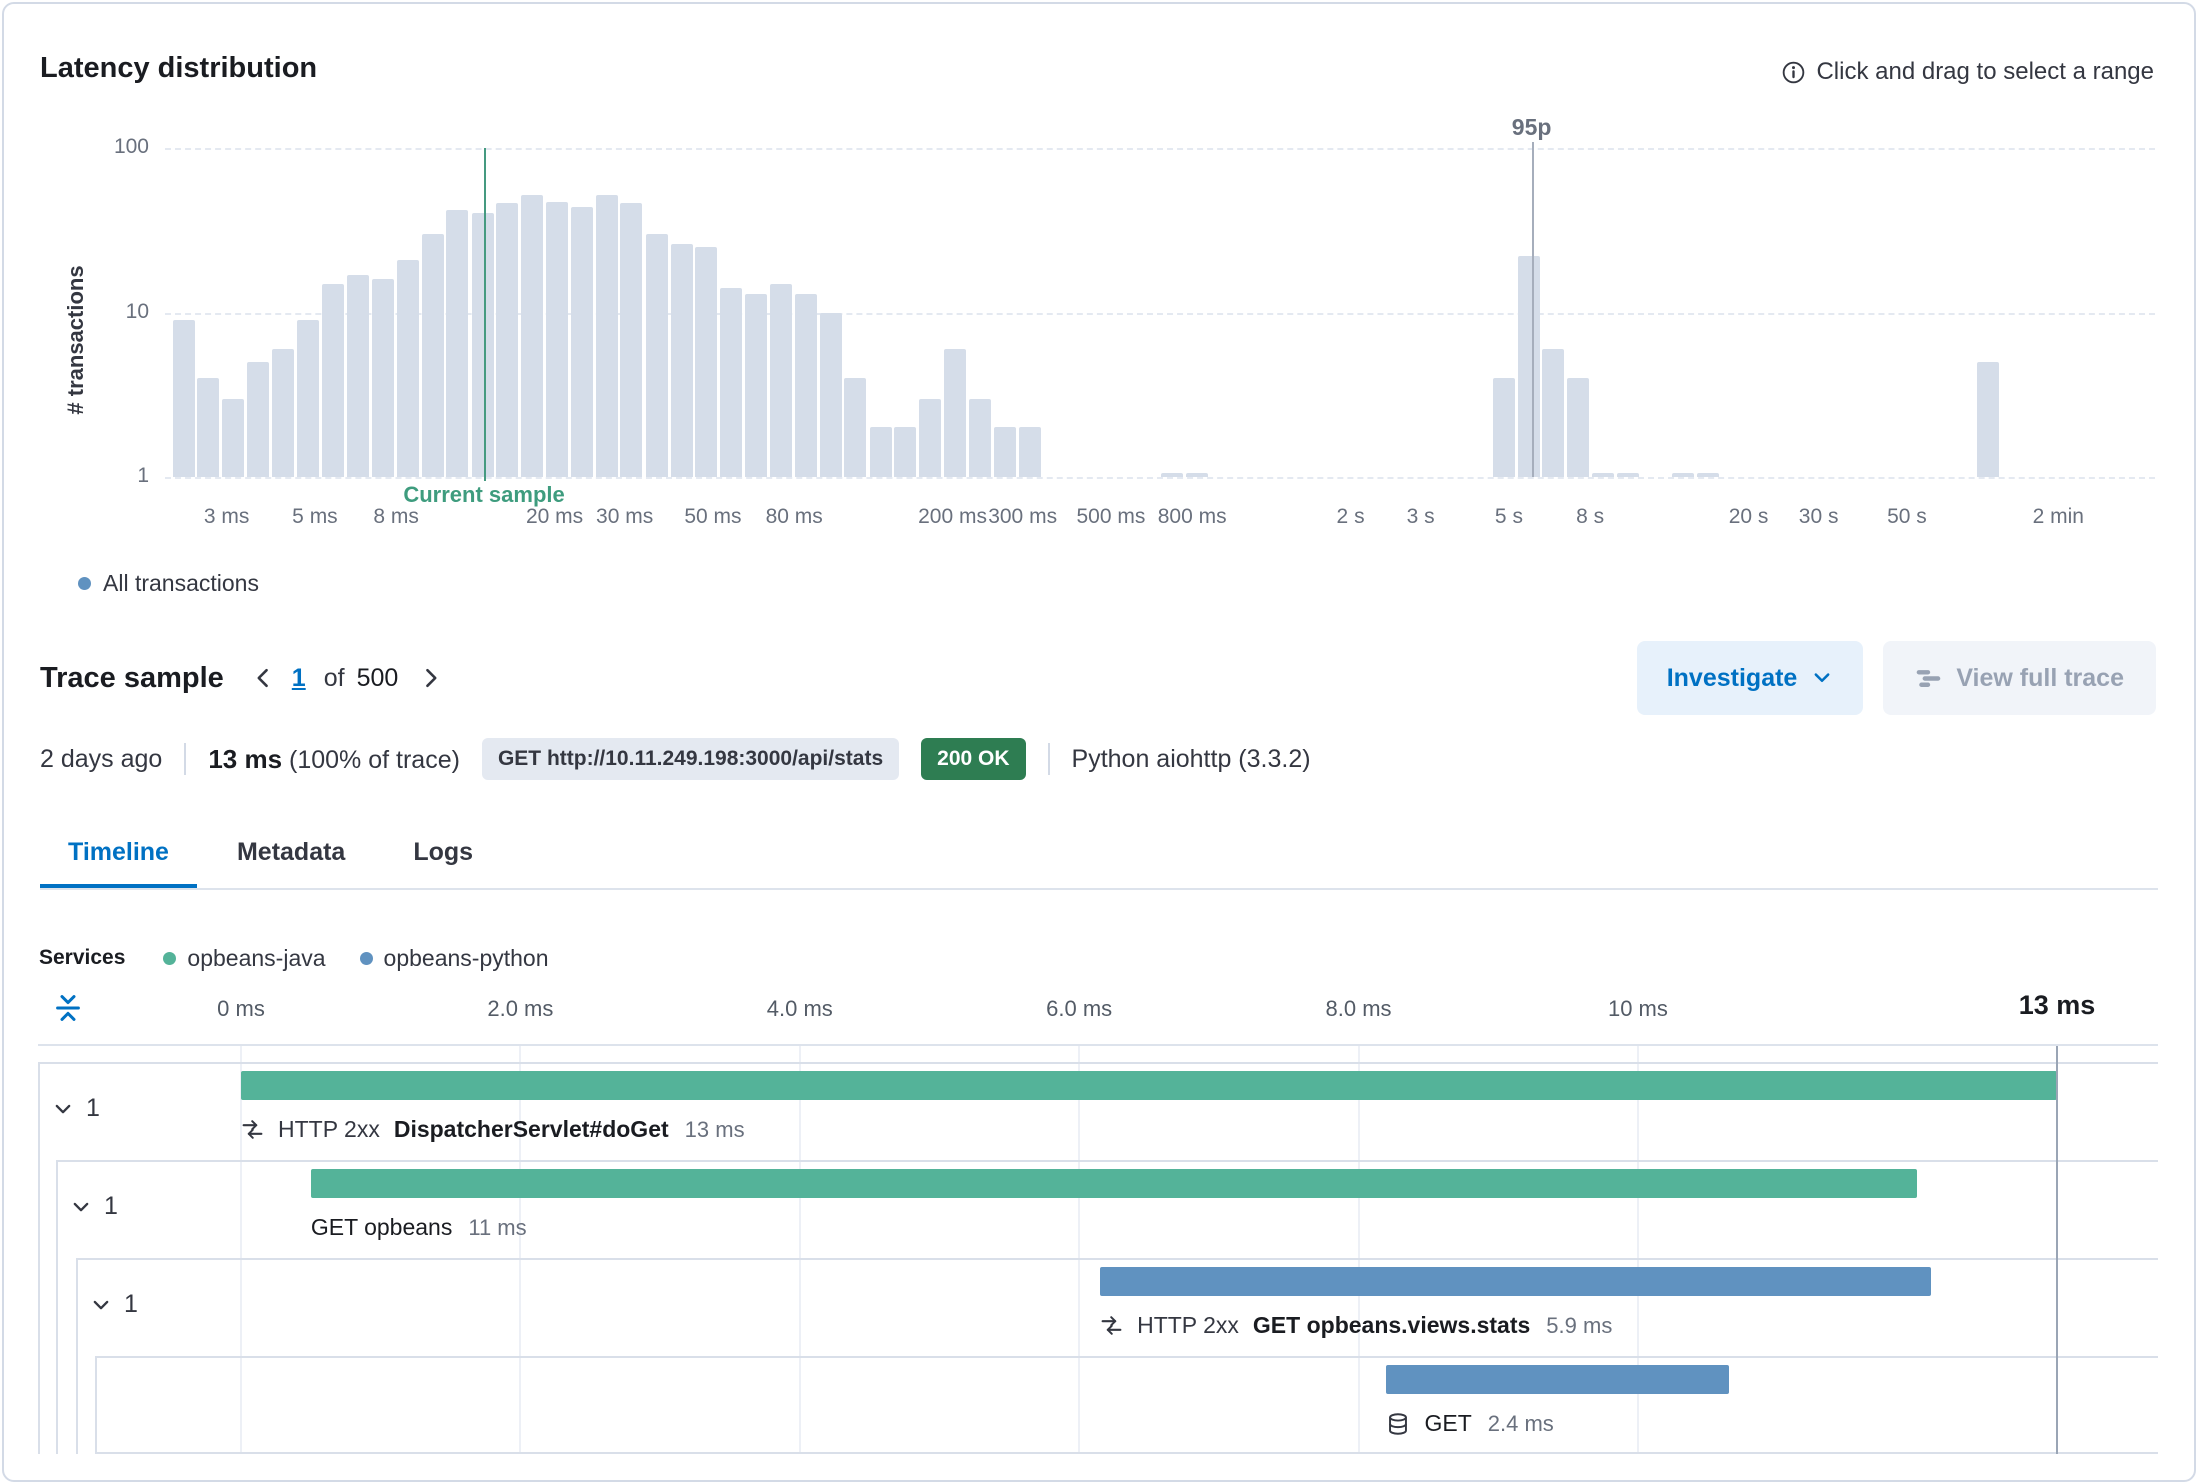 This screenshot has width=2198, height=1484. I want to click on x-tick-label: 30 ms, so click(625, 516).